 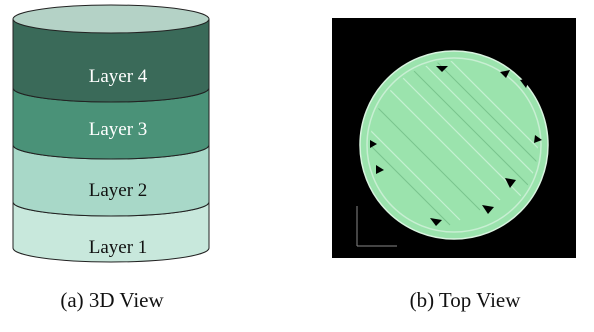 I want to click on layer-1-label: Layer 1, so click(x=118, y=247).